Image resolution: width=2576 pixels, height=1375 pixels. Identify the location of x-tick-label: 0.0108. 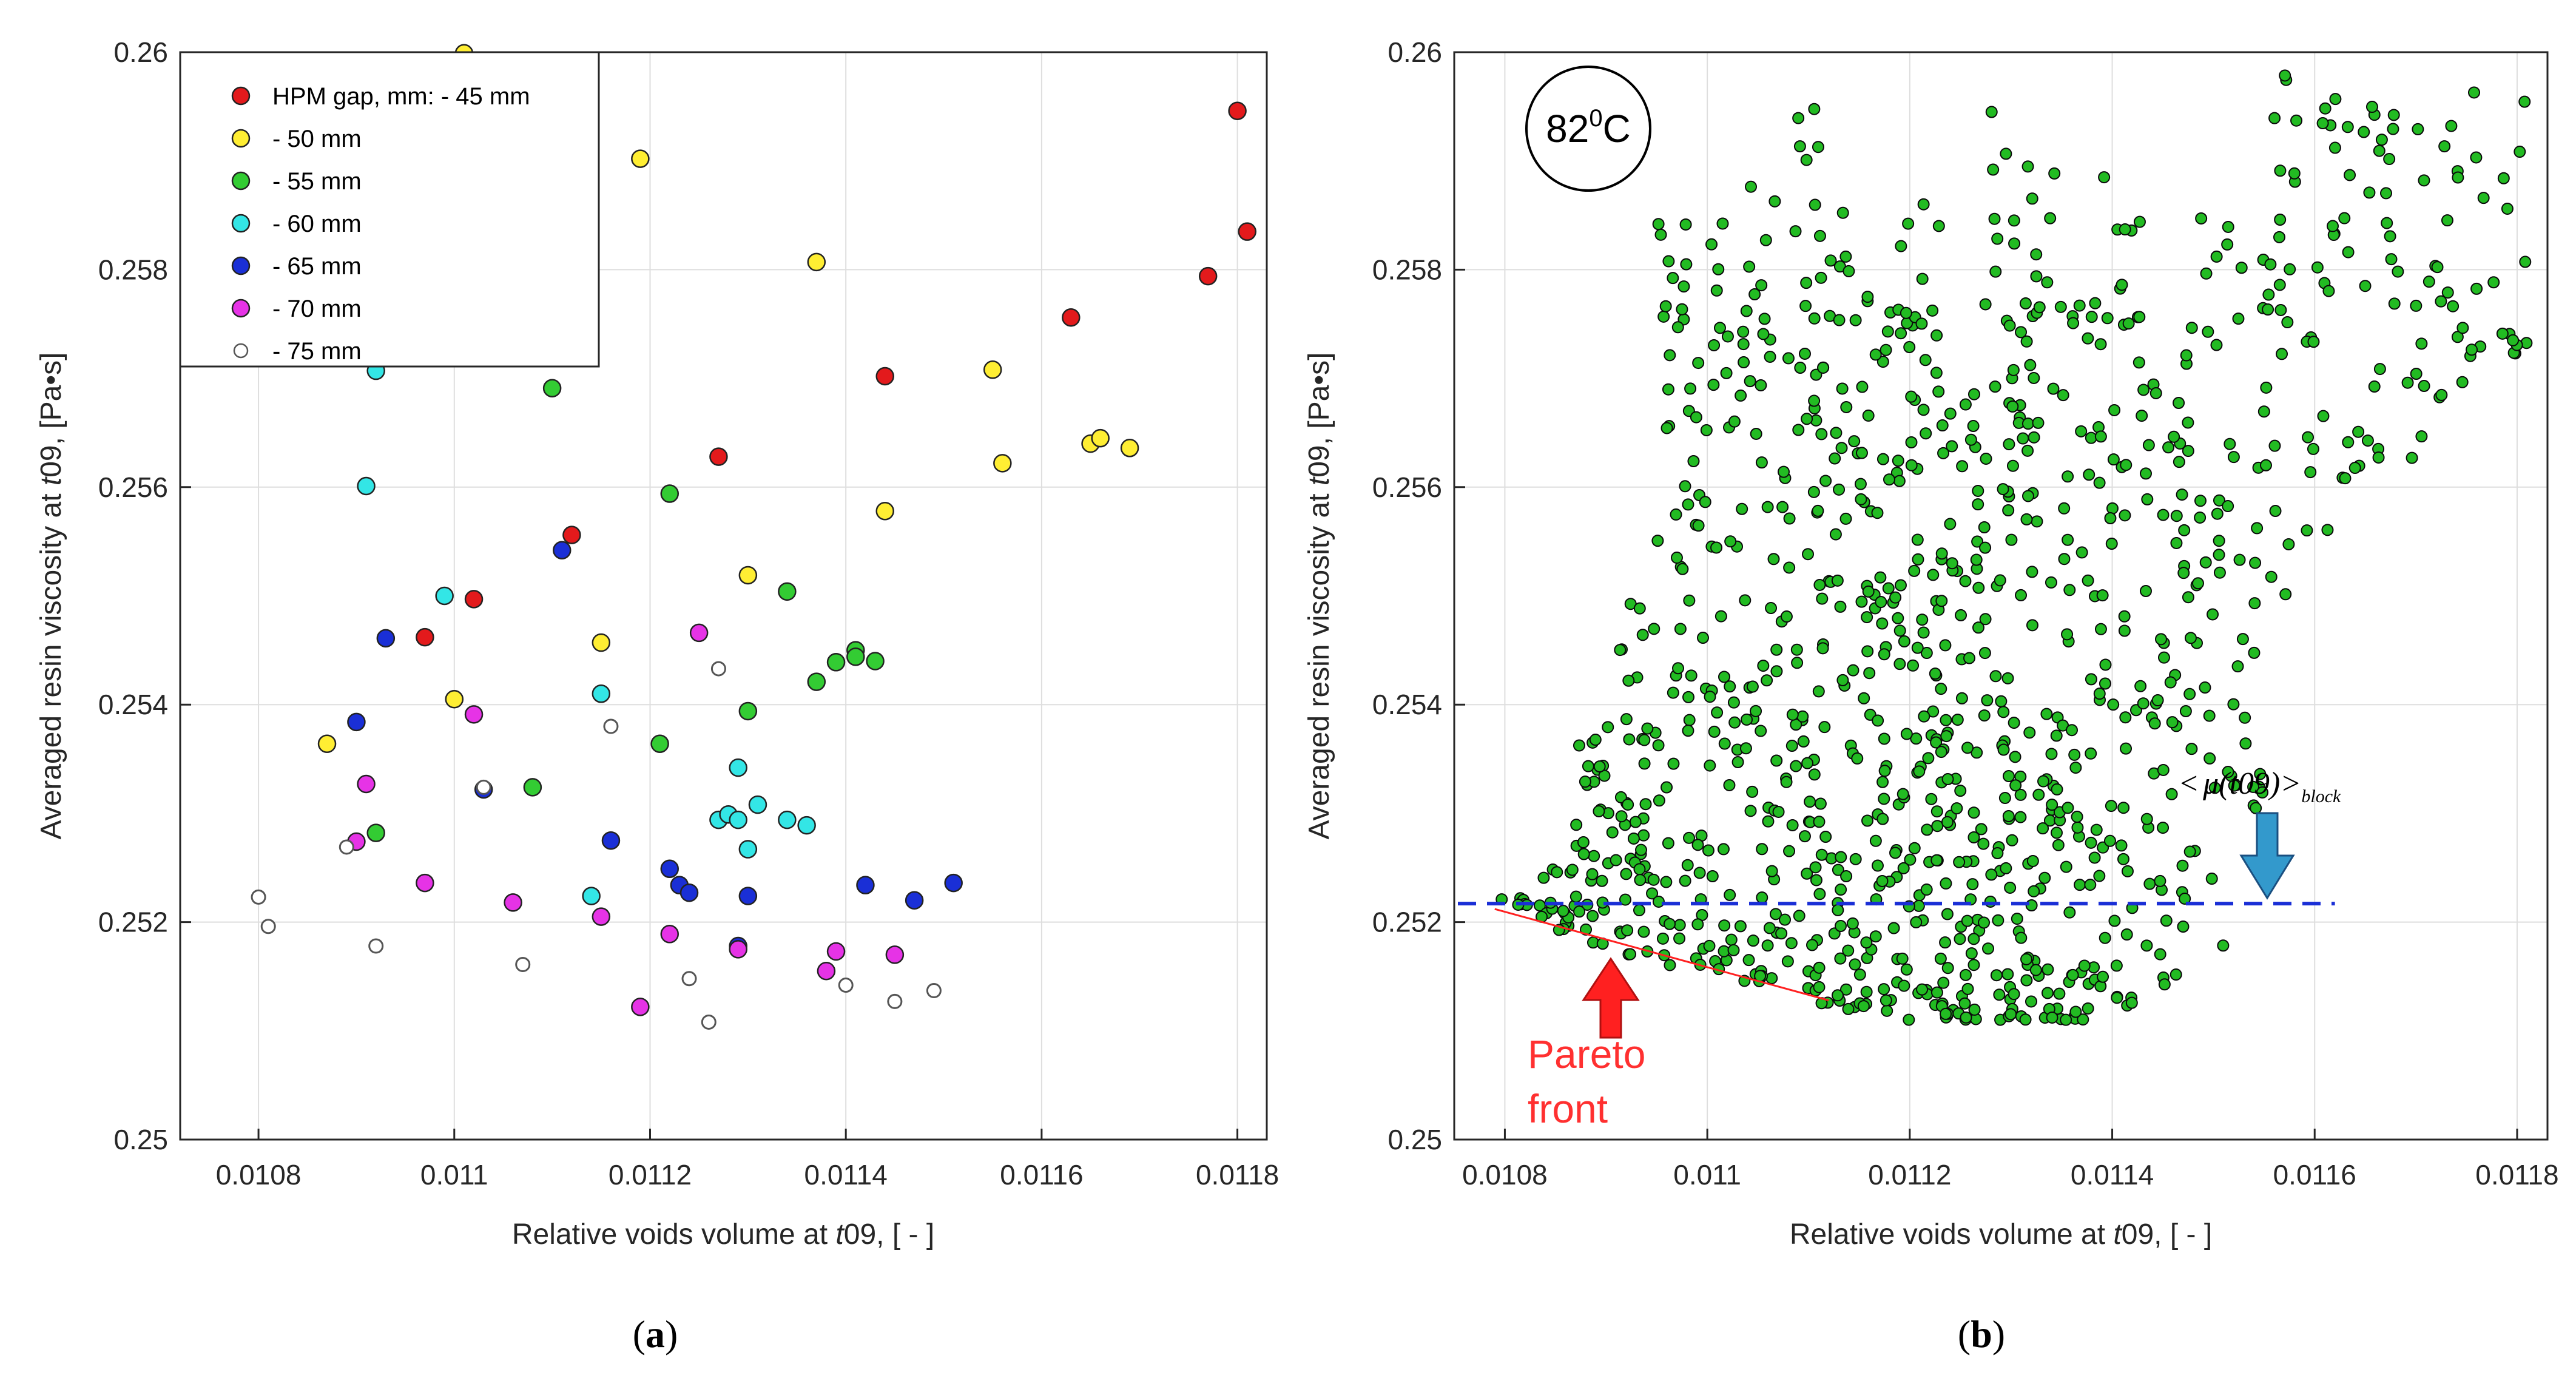
(259, 1175).